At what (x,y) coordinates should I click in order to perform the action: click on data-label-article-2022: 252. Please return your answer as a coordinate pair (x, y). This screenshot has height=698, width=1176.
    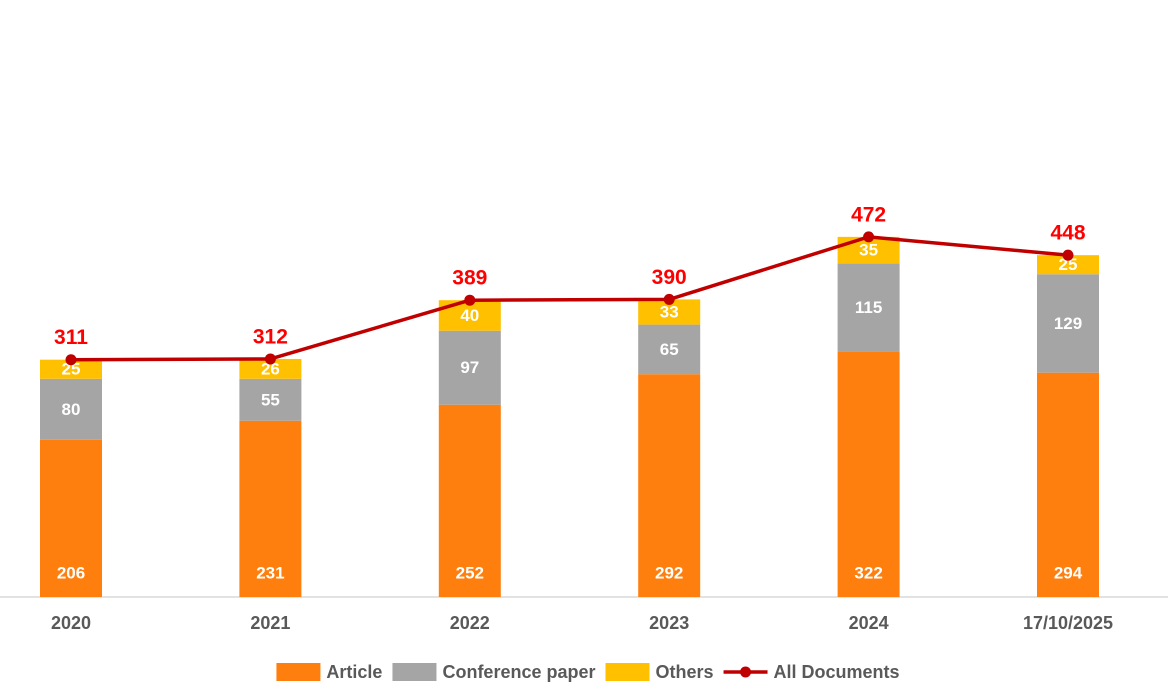
    Looking at the image, I should click on (470, 573).